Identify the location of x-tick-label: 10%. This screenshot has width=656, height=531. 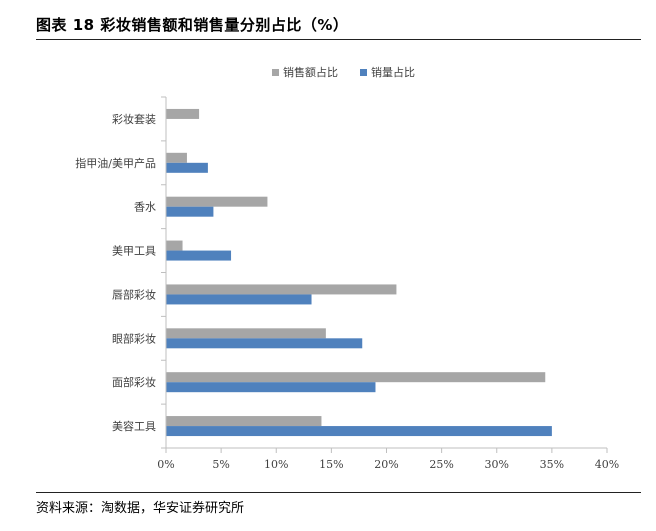
(276, 464).